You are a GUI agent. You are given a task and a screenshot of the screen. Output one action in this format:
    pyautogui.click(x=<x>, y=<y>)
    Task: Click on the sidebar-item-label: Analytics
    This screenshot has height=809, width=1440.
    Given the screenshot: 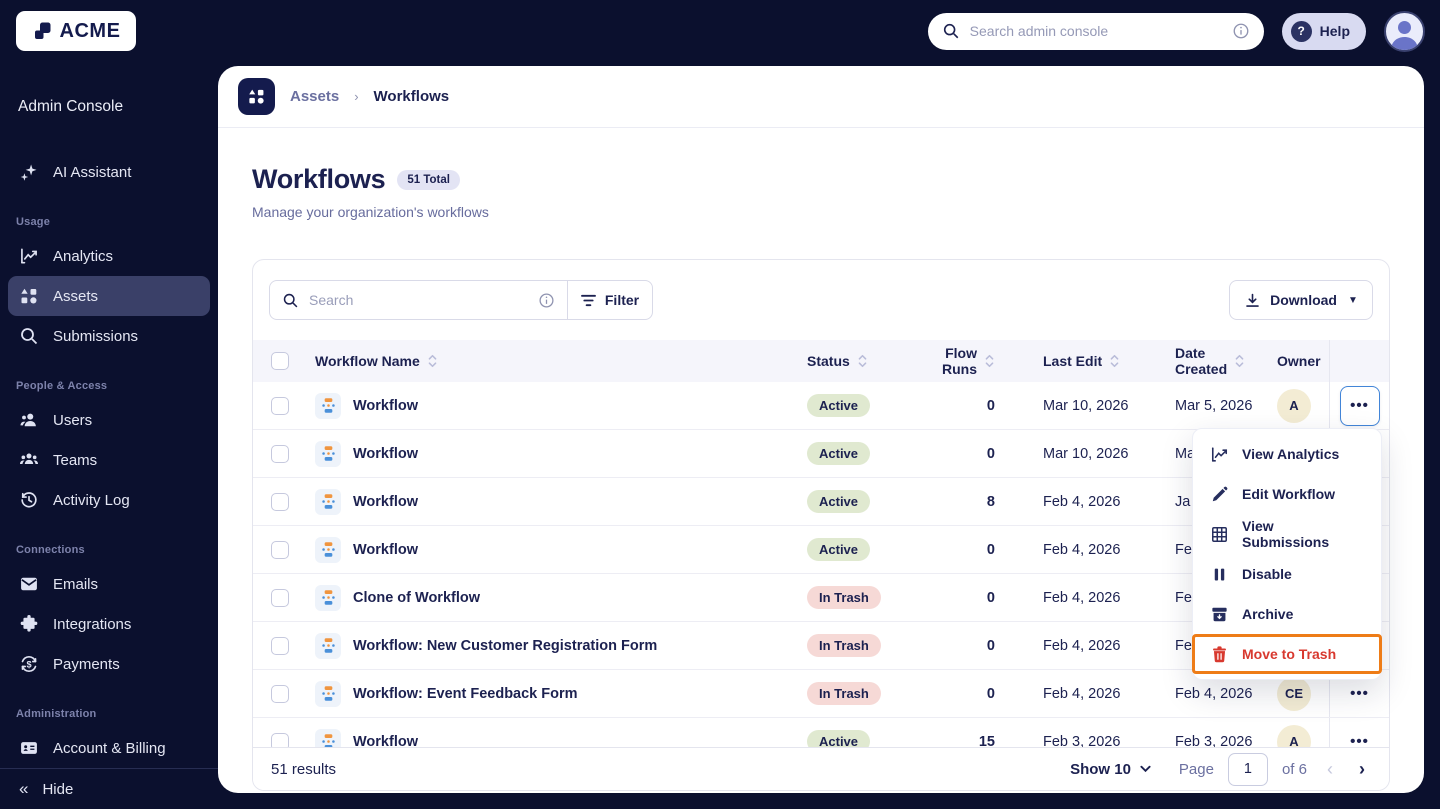 What is the action you would take?
    pyautogui.click(x=83, y=256)
    